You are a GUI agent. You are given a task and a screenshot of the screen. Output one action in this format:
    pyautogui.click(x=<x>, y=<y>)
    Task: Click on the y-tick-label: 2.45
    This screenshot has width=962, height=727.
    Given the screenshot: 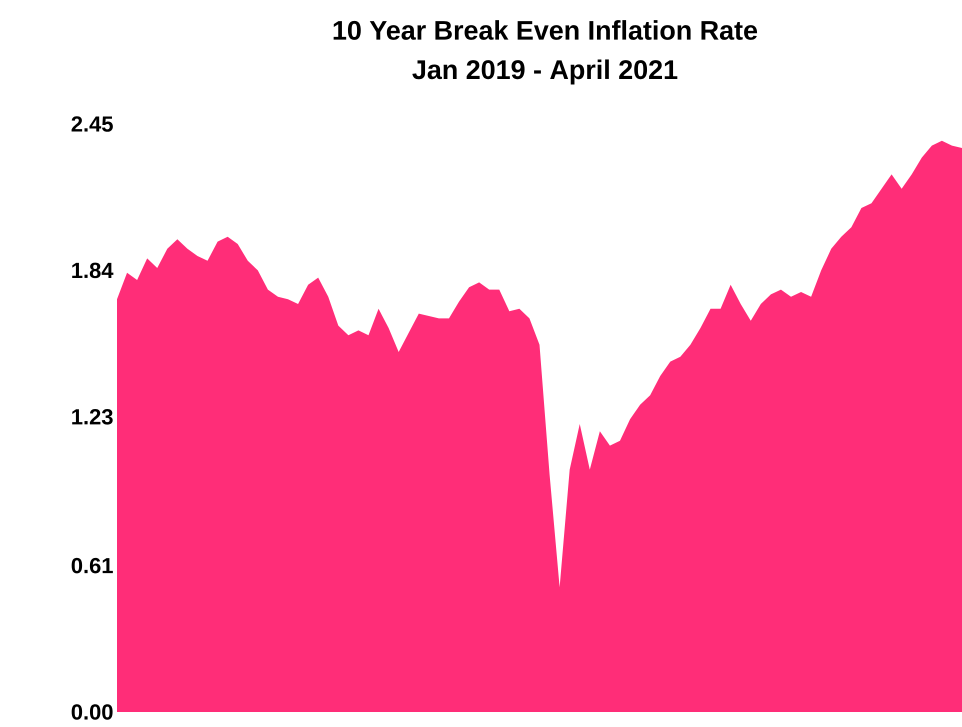 What is the action you would take?
    pyautogui.click(x=92, y=124)
    